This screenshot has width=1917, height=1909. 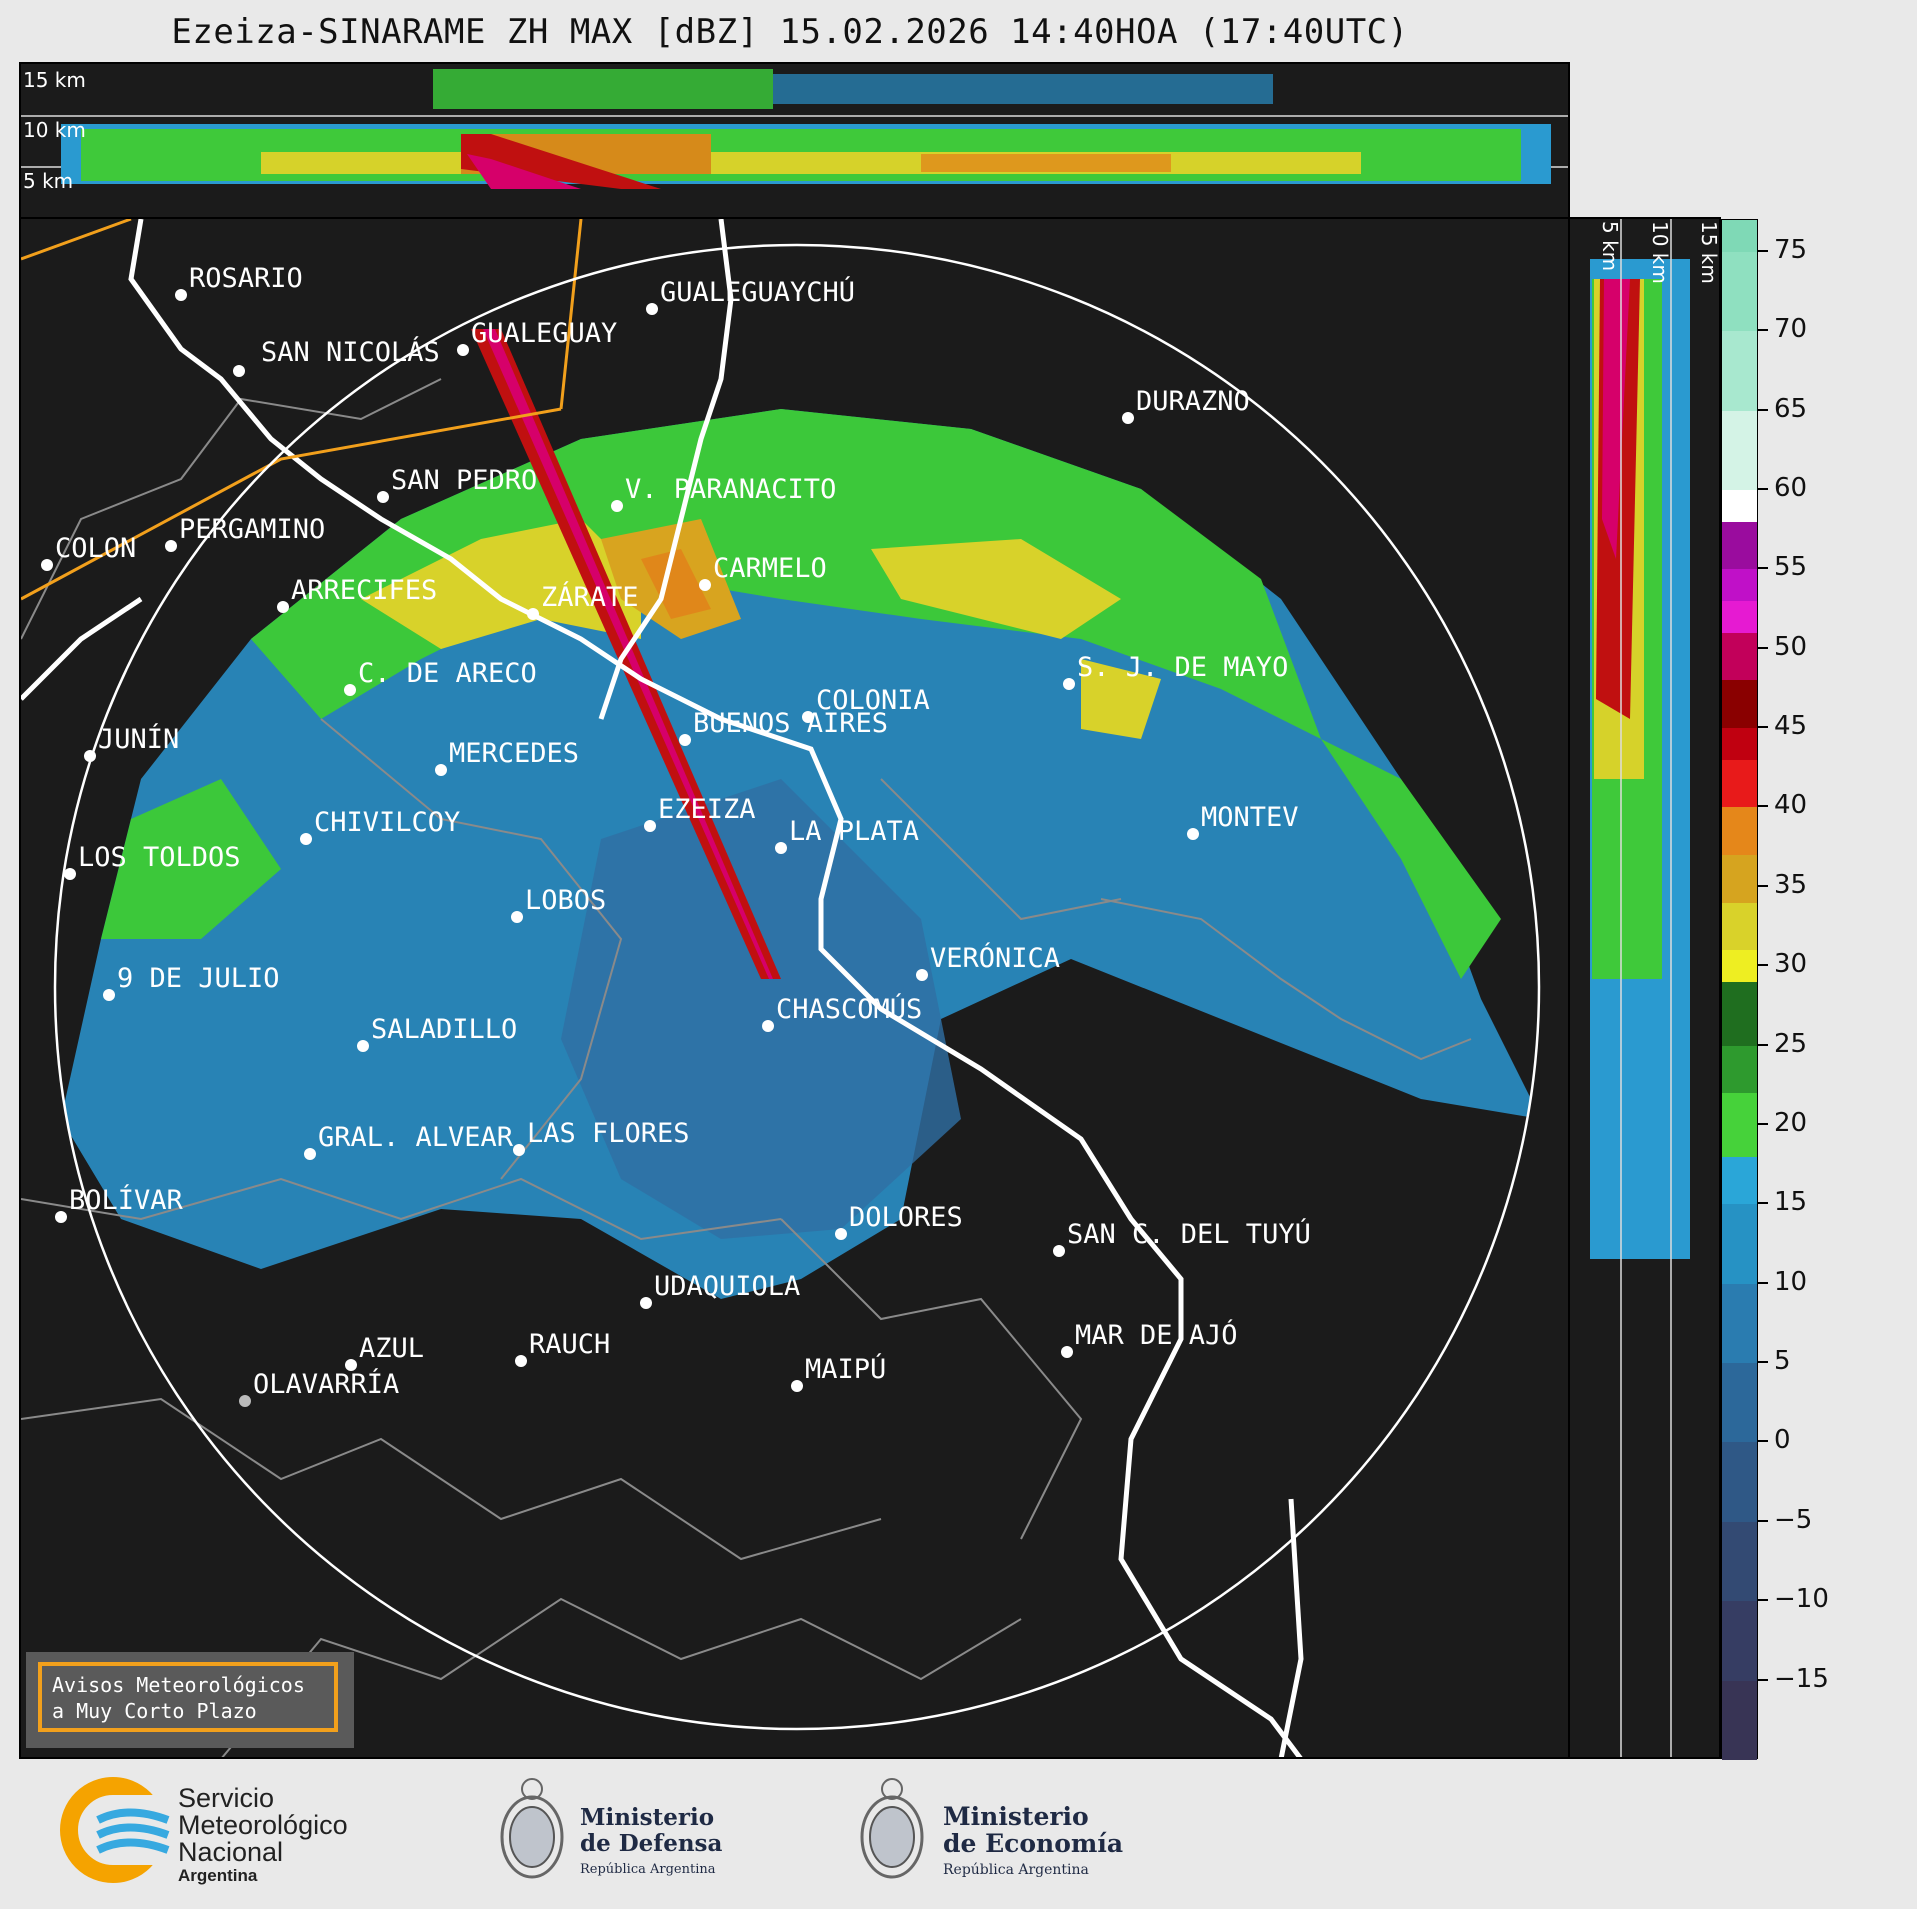 What do you see at coordinates (1801, 1678) in the screenshot?
I see `colorbar-tick-label: −15` at bounding box center [1801, 1678].